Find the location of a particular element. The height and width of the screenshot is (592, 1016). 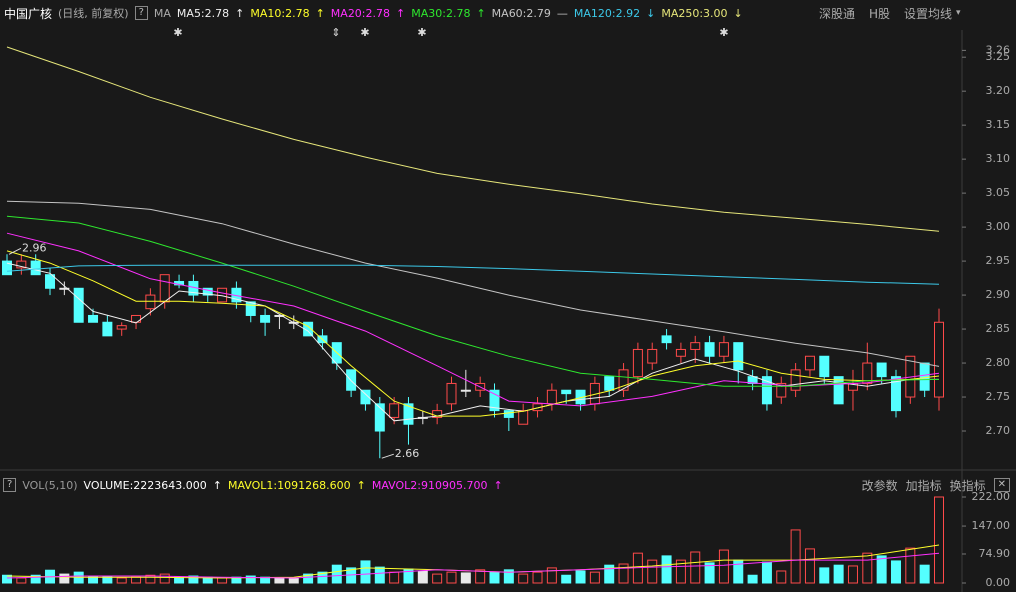

toolbar-button: 改参数 is located at coordinates (879, 485).